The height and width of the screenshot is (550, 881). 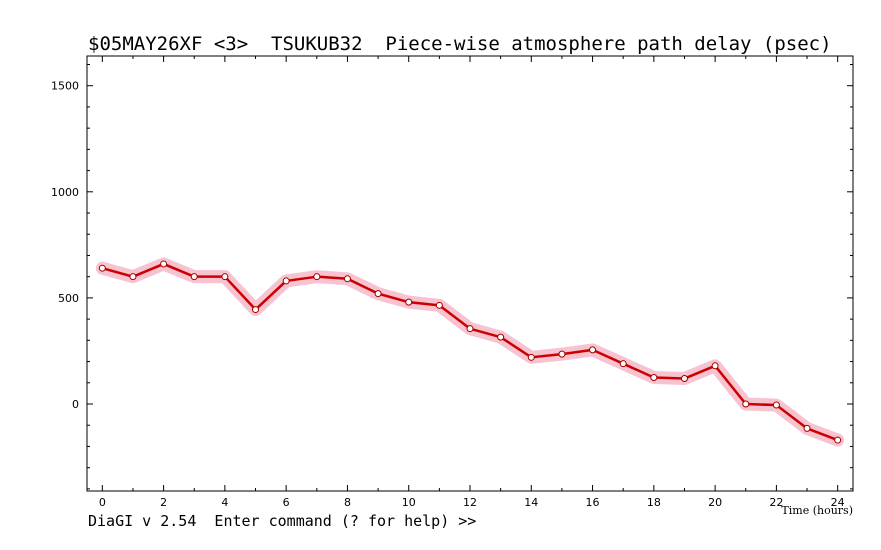 What do you see at coordinates (68, 298) in the screenshot?
I see `y-tick-label: 500` at bounding box center [68, 298].